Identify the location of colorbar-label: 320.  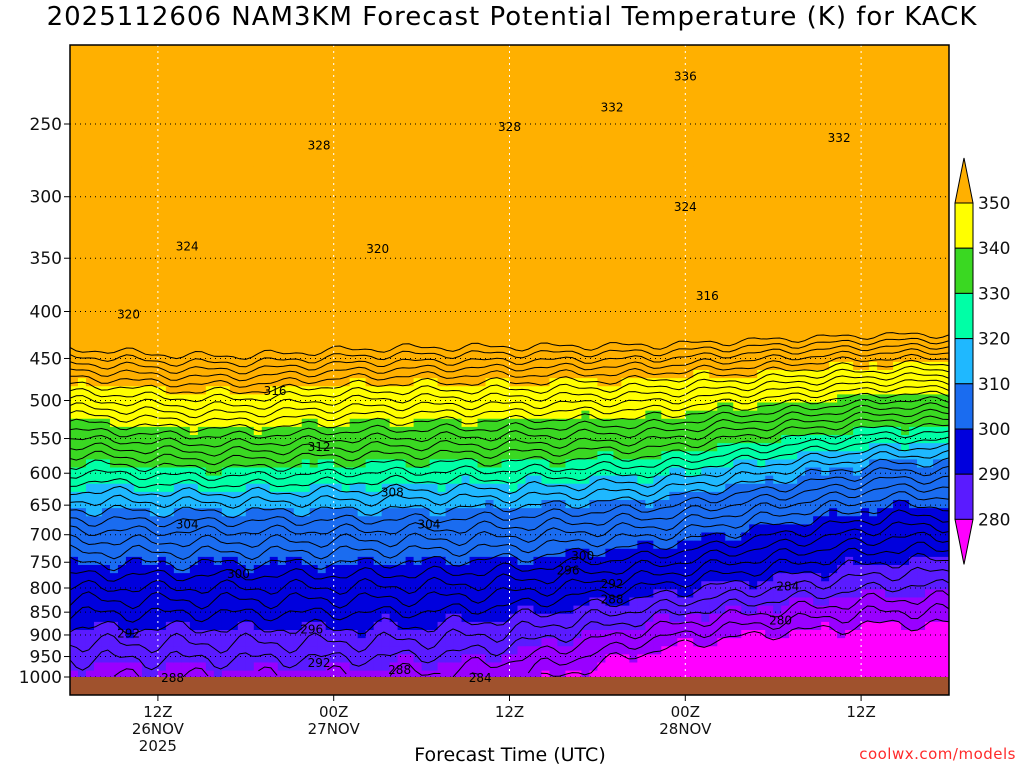
(994, 340).